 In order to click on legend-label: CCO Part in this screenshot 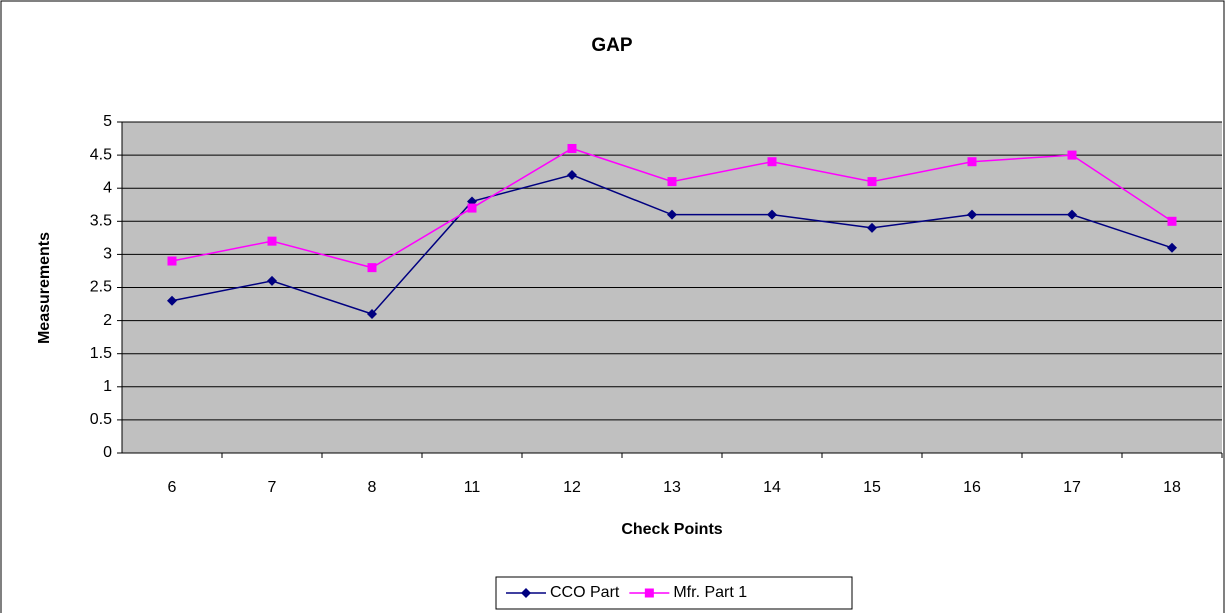, I will do `click(585, 592)`.